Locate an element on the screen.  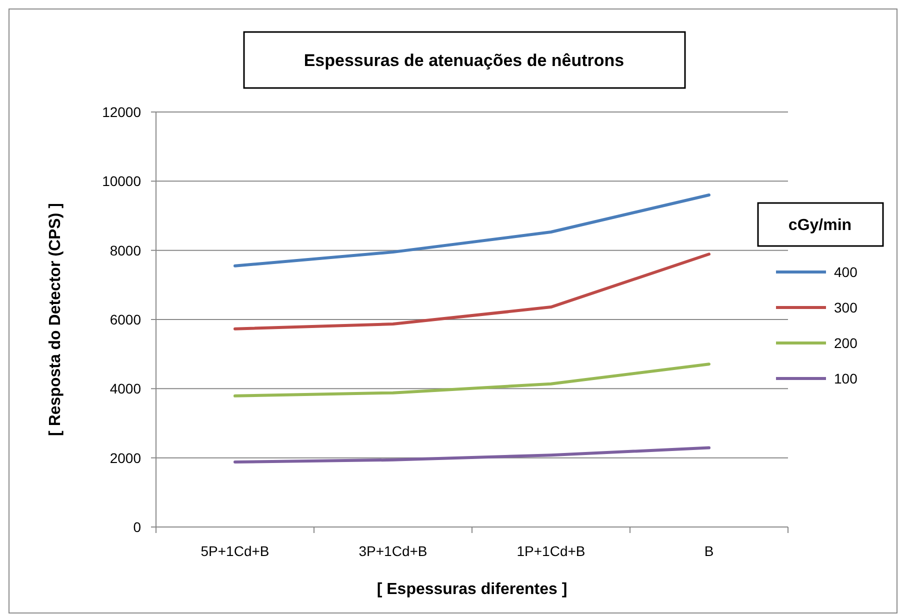
y-tick-label: 10000 is located at coordinates (122, 181).